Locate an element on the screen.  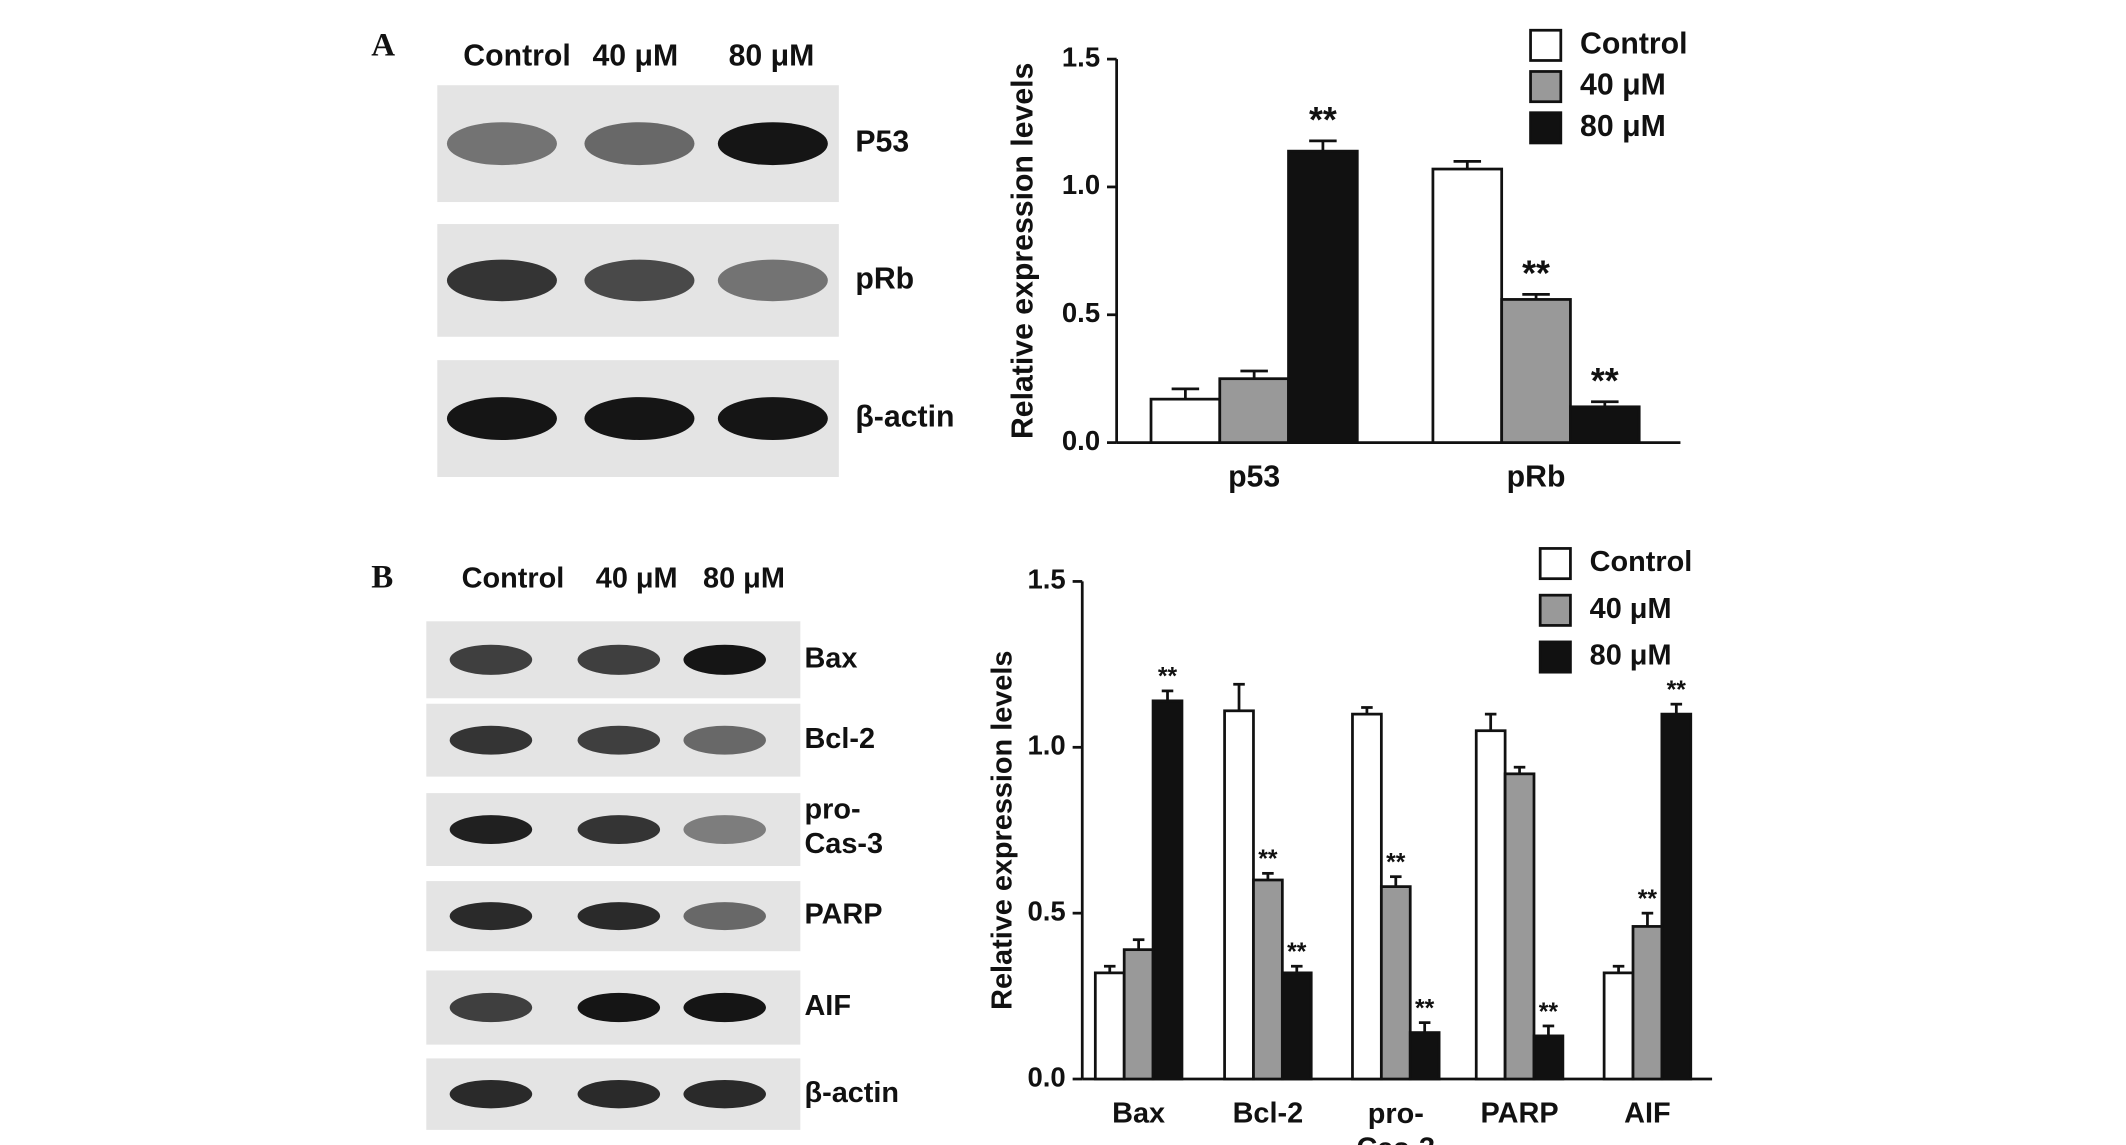
blot-row-label: PARP is located at coordinates (843, 915).